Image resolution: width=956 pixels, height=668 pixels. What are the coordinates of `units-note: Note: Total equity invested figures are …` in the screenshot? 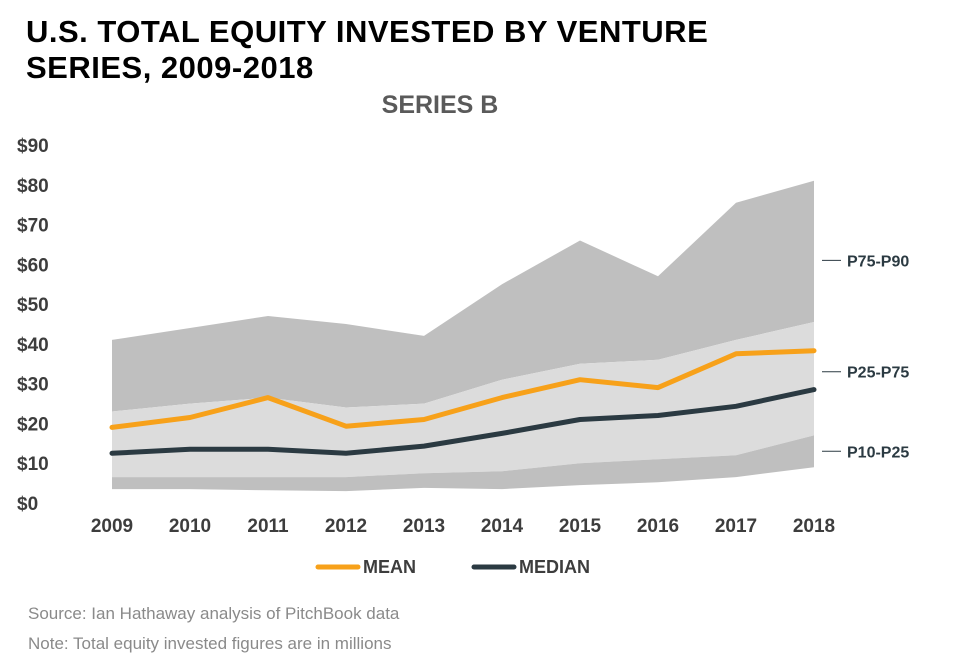 It's located at (210, 643).